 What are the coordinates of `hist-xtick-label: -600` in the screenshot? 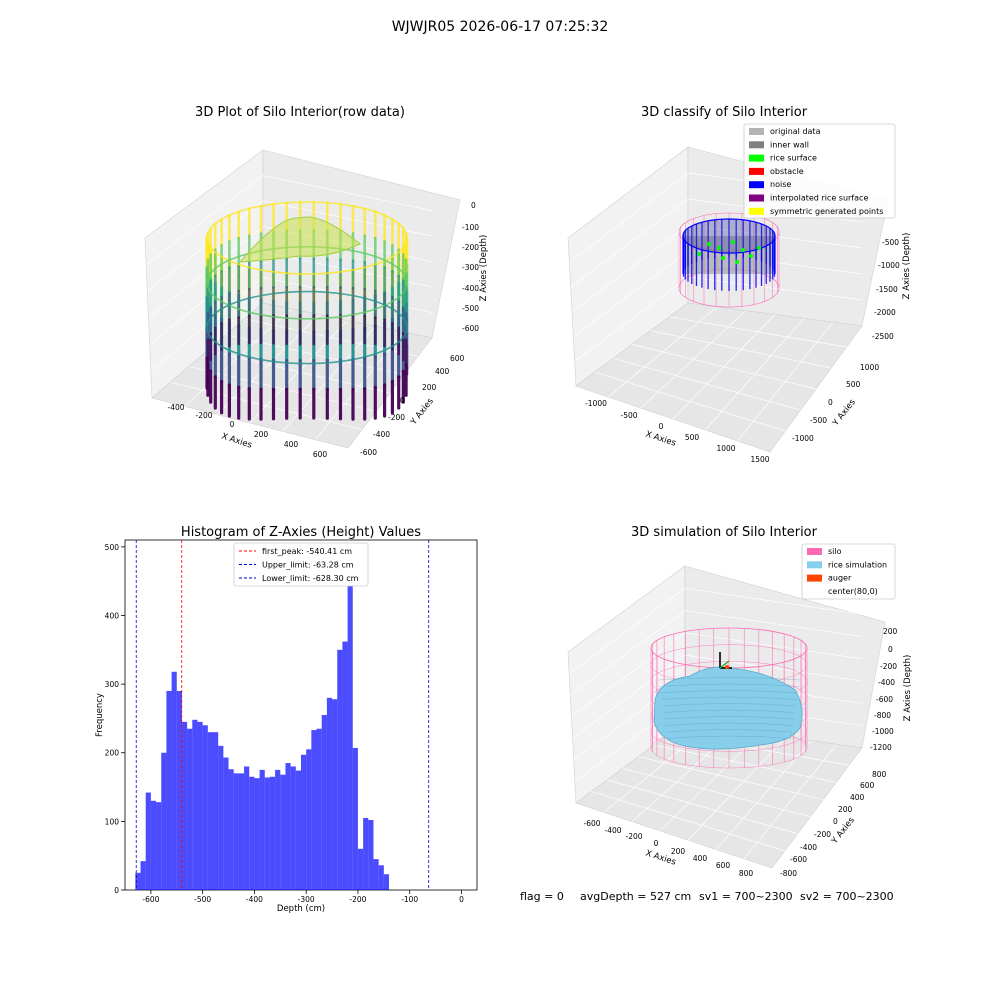 It's located at (150, 899).